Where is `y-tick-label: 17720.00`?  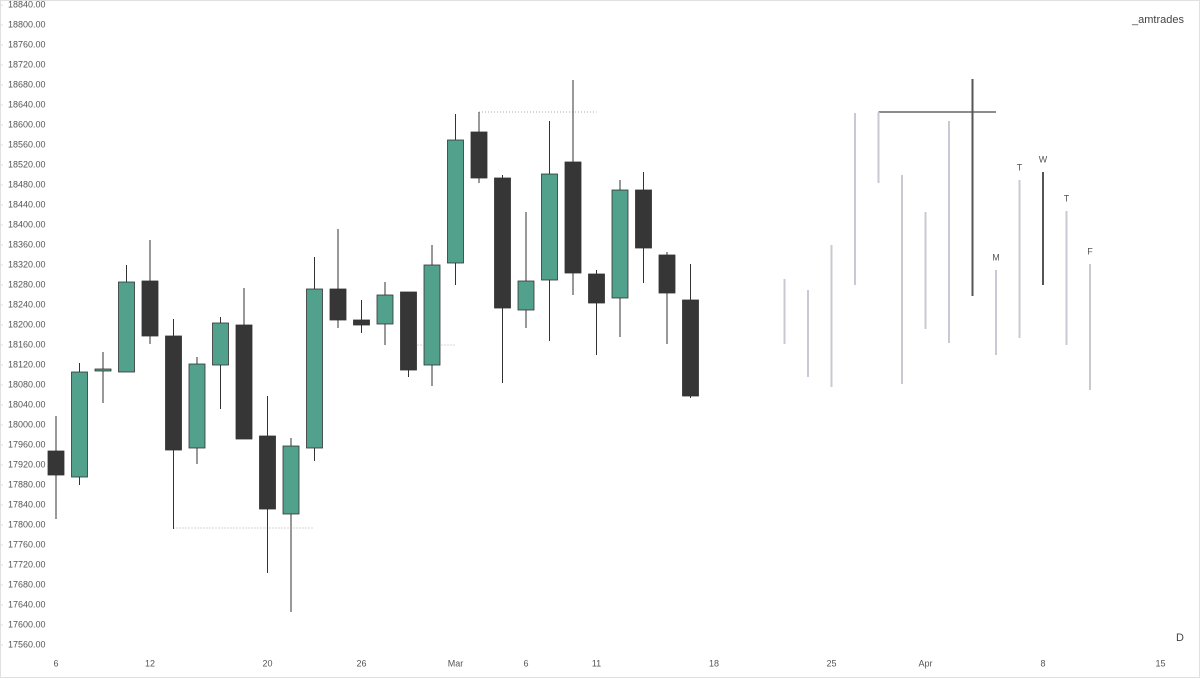 y-tick-label: 17720.00 is located at coordinates (27, 564).